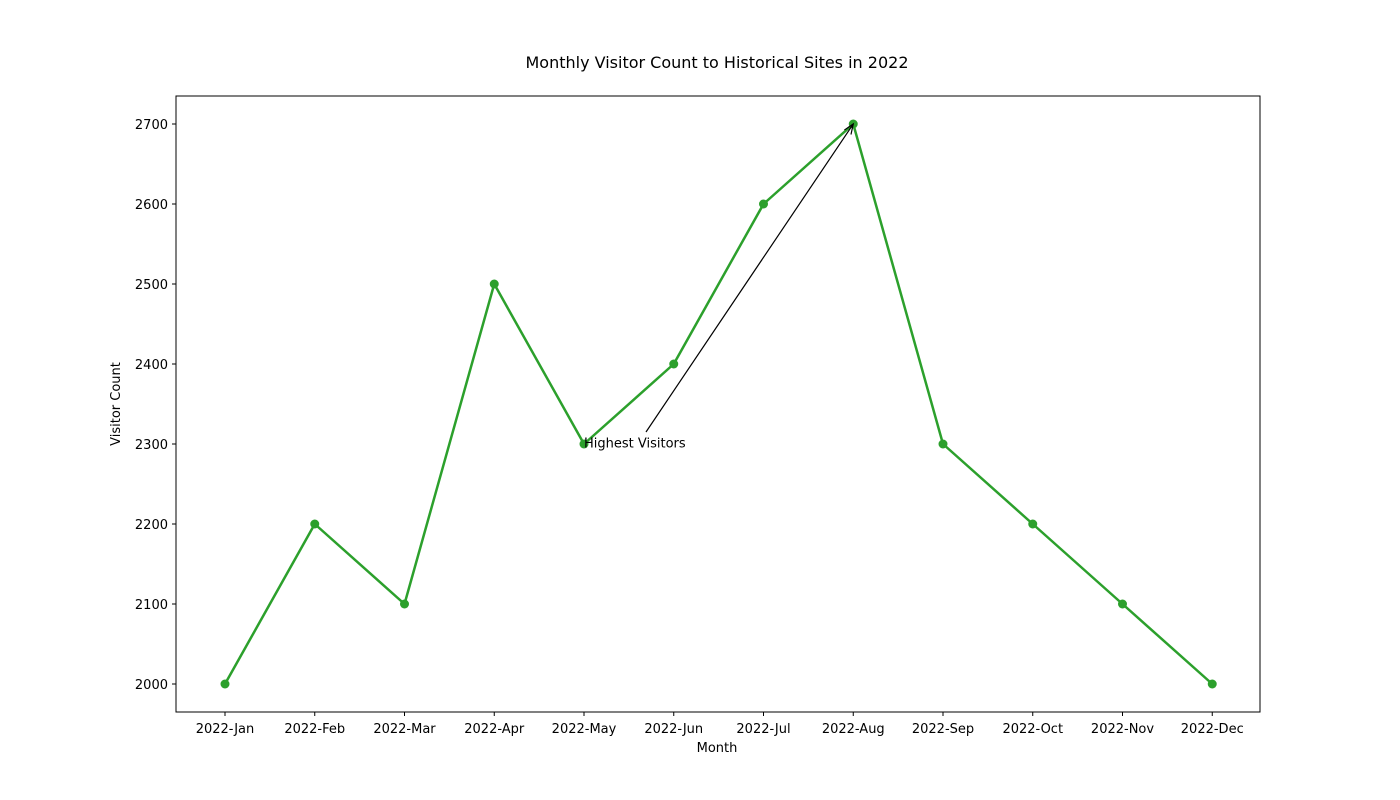  I want to click on y-tick-label: 2700, so click(151, 125).